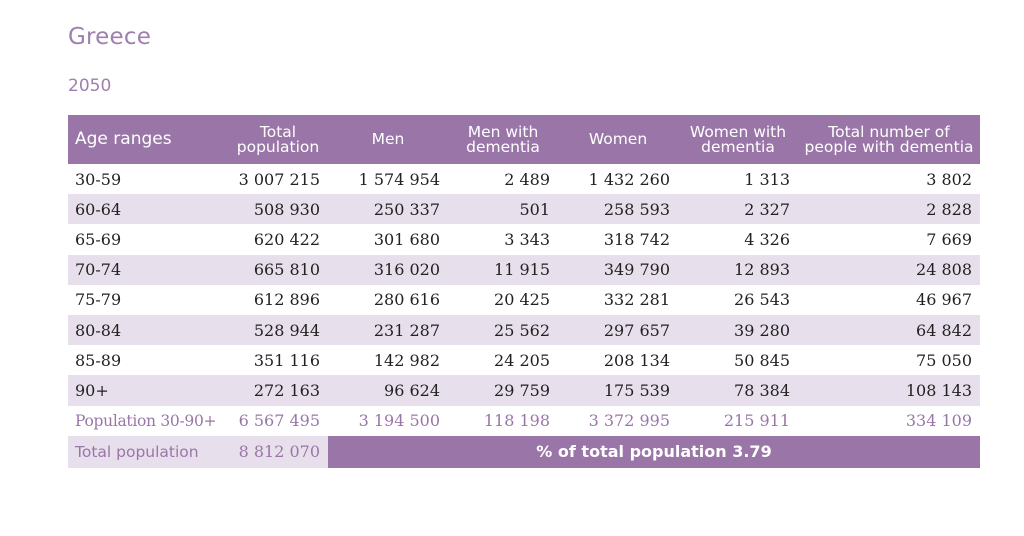 Image resolution: width=1024 pixels, height=536 pixels. What do you see at coordinates (738, 139) in the screenshot?
I see `header-women-with-dementia: Women with dementia` at bounding box center [738, 139].